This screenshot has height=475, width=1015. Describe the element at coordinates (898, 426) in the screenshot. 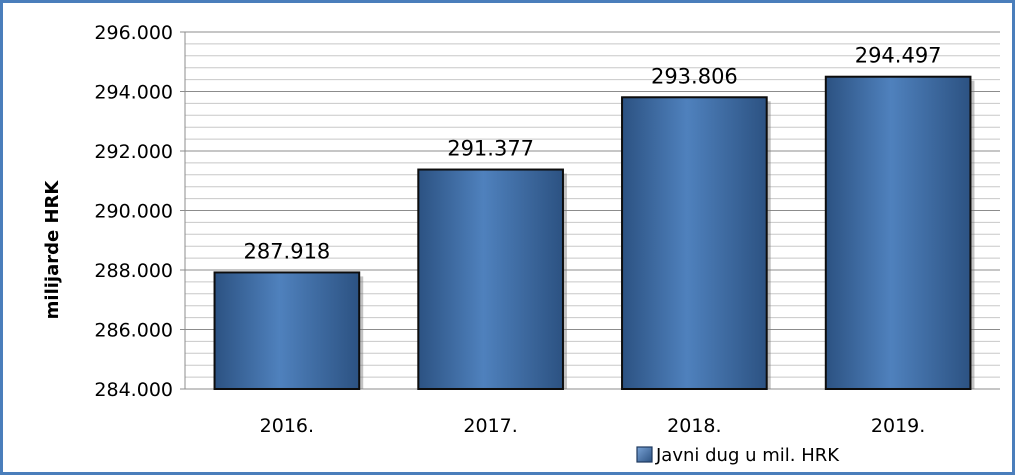

I see `x-tick-label: 2019.` at that location.